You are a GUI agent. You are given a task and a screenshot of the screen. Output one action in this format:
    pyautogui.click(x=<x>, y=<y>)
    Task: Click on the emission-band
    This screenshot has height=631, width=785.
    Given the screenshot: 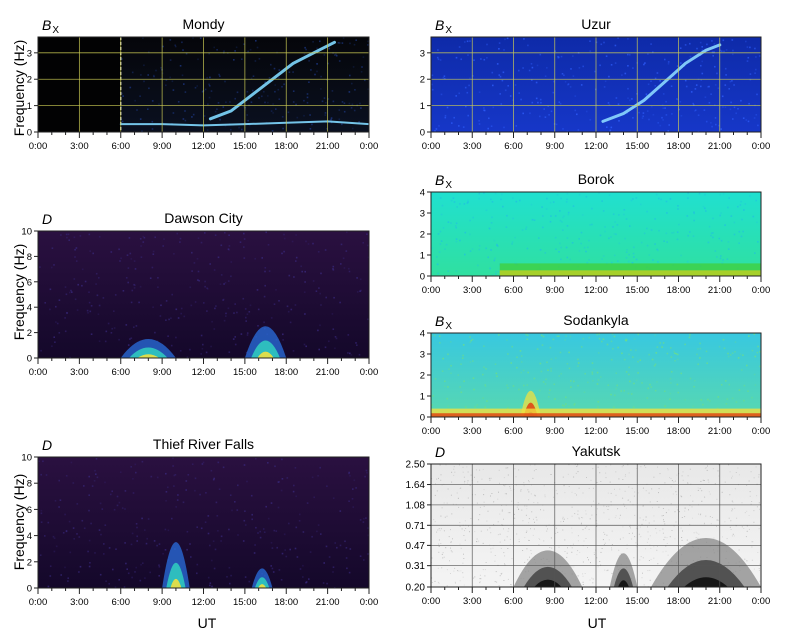 What is the action you would take?
    pyautogui.click(x=596, y=412)
    